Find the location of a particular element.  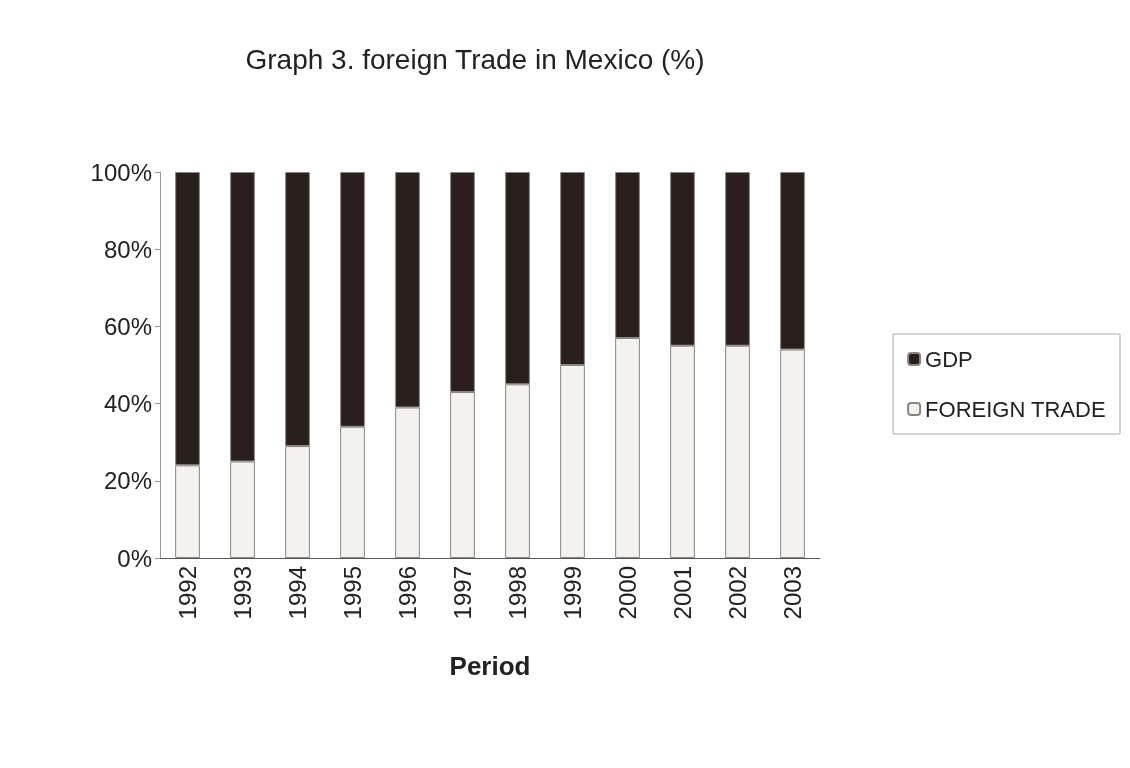

legend-label: GDP is located at coordinates (949, 359).